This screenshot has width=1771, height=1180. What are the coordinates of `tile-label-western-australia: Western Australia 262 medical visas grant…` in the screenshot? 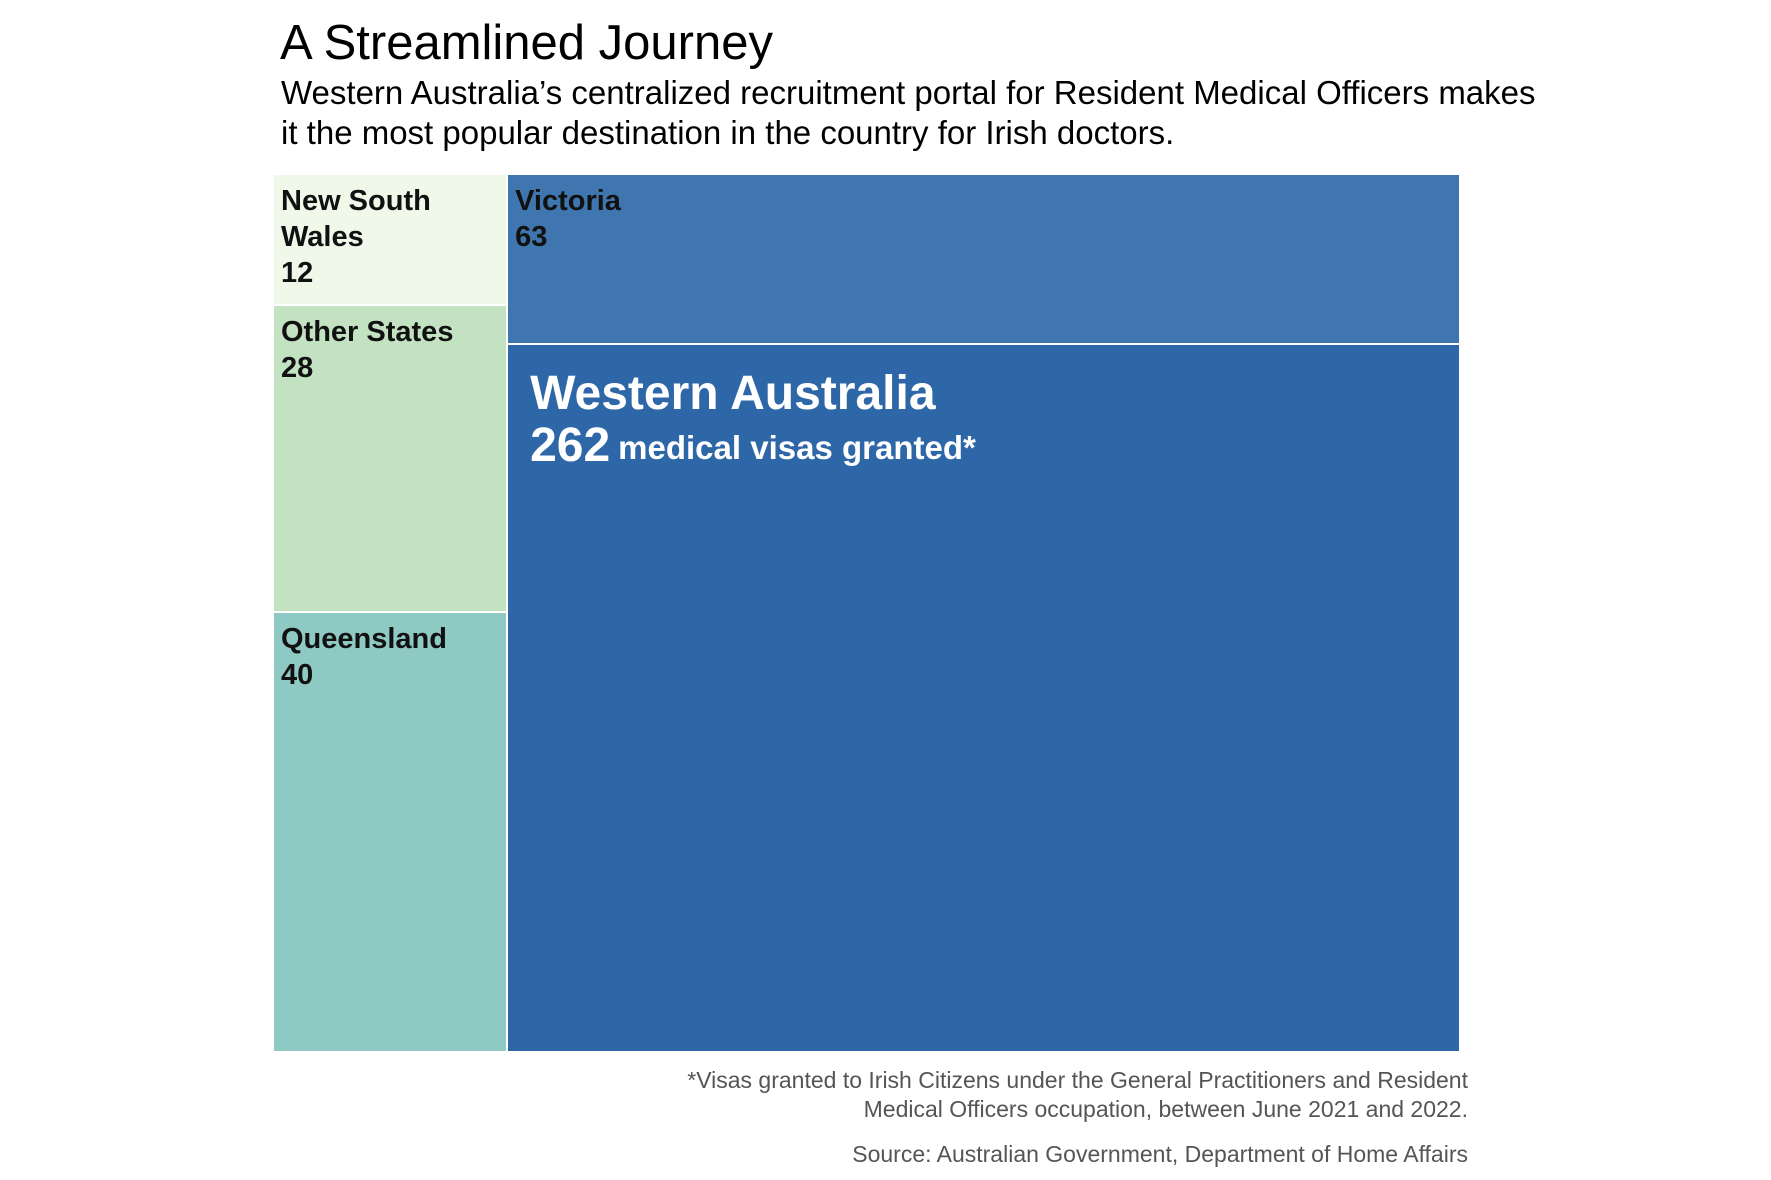 It's located at (753, 420).